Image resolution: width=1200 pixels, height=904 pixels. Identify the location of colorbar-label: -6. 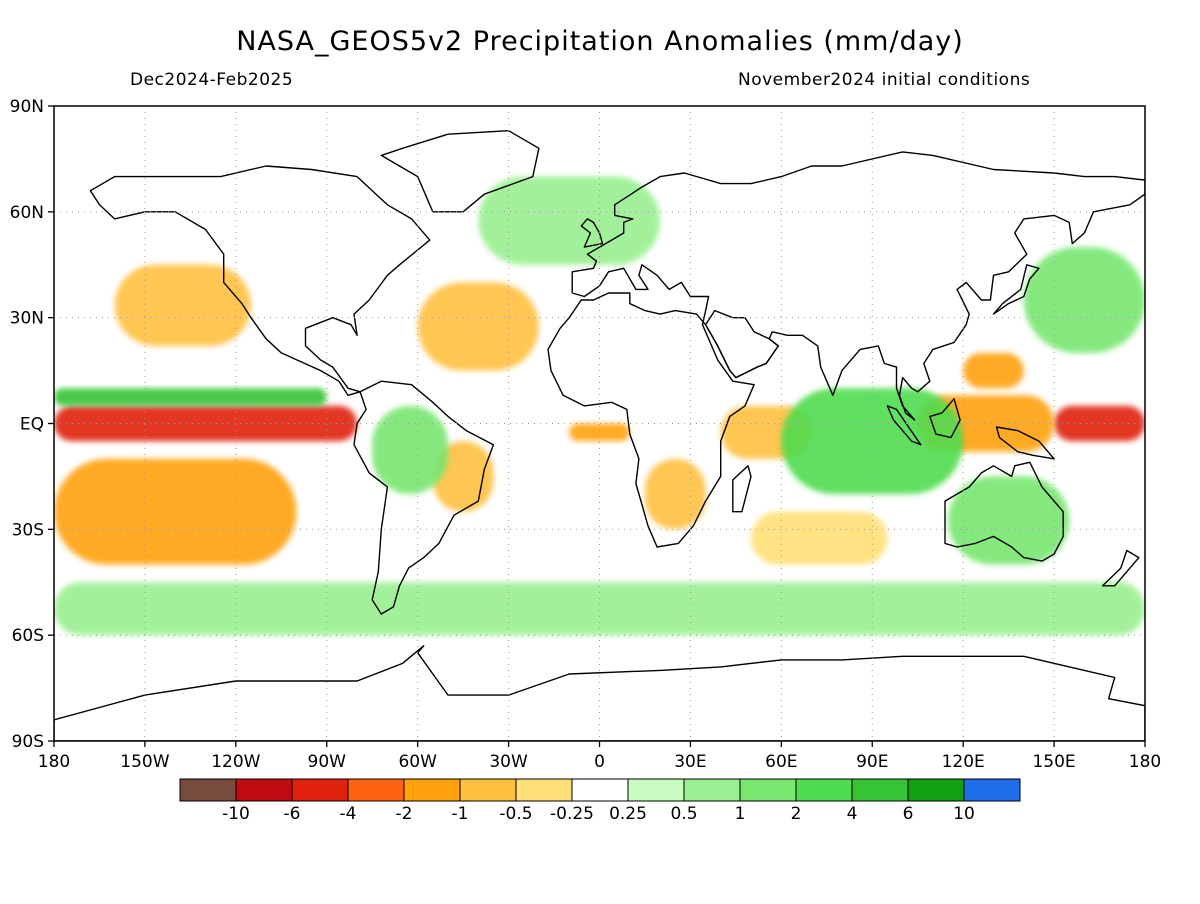
(292, 814).